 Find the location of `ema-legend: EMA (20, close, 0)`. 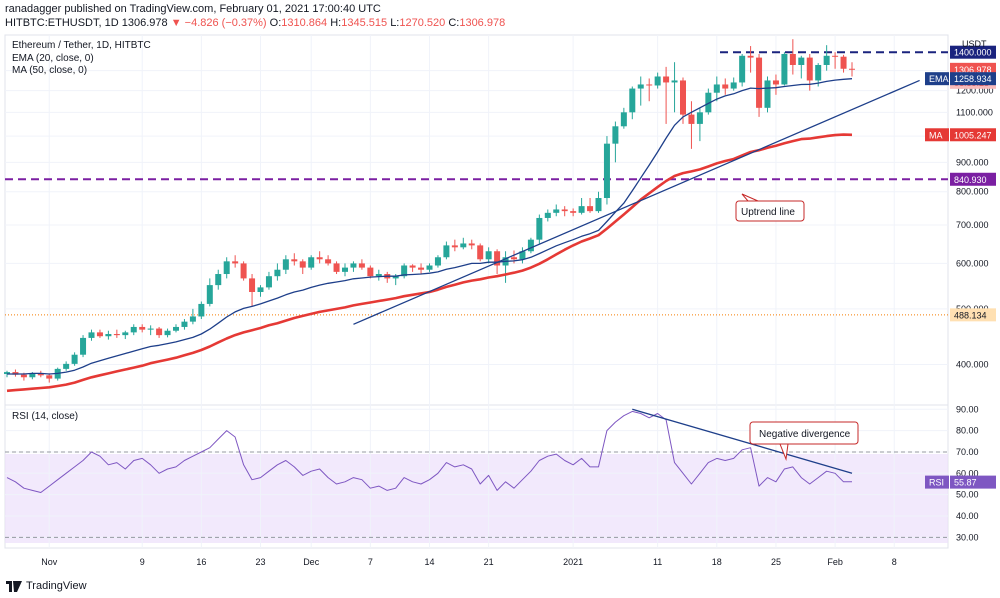

ema-legend: EMA (20, close, 0) is located at coordinates (53, 58).